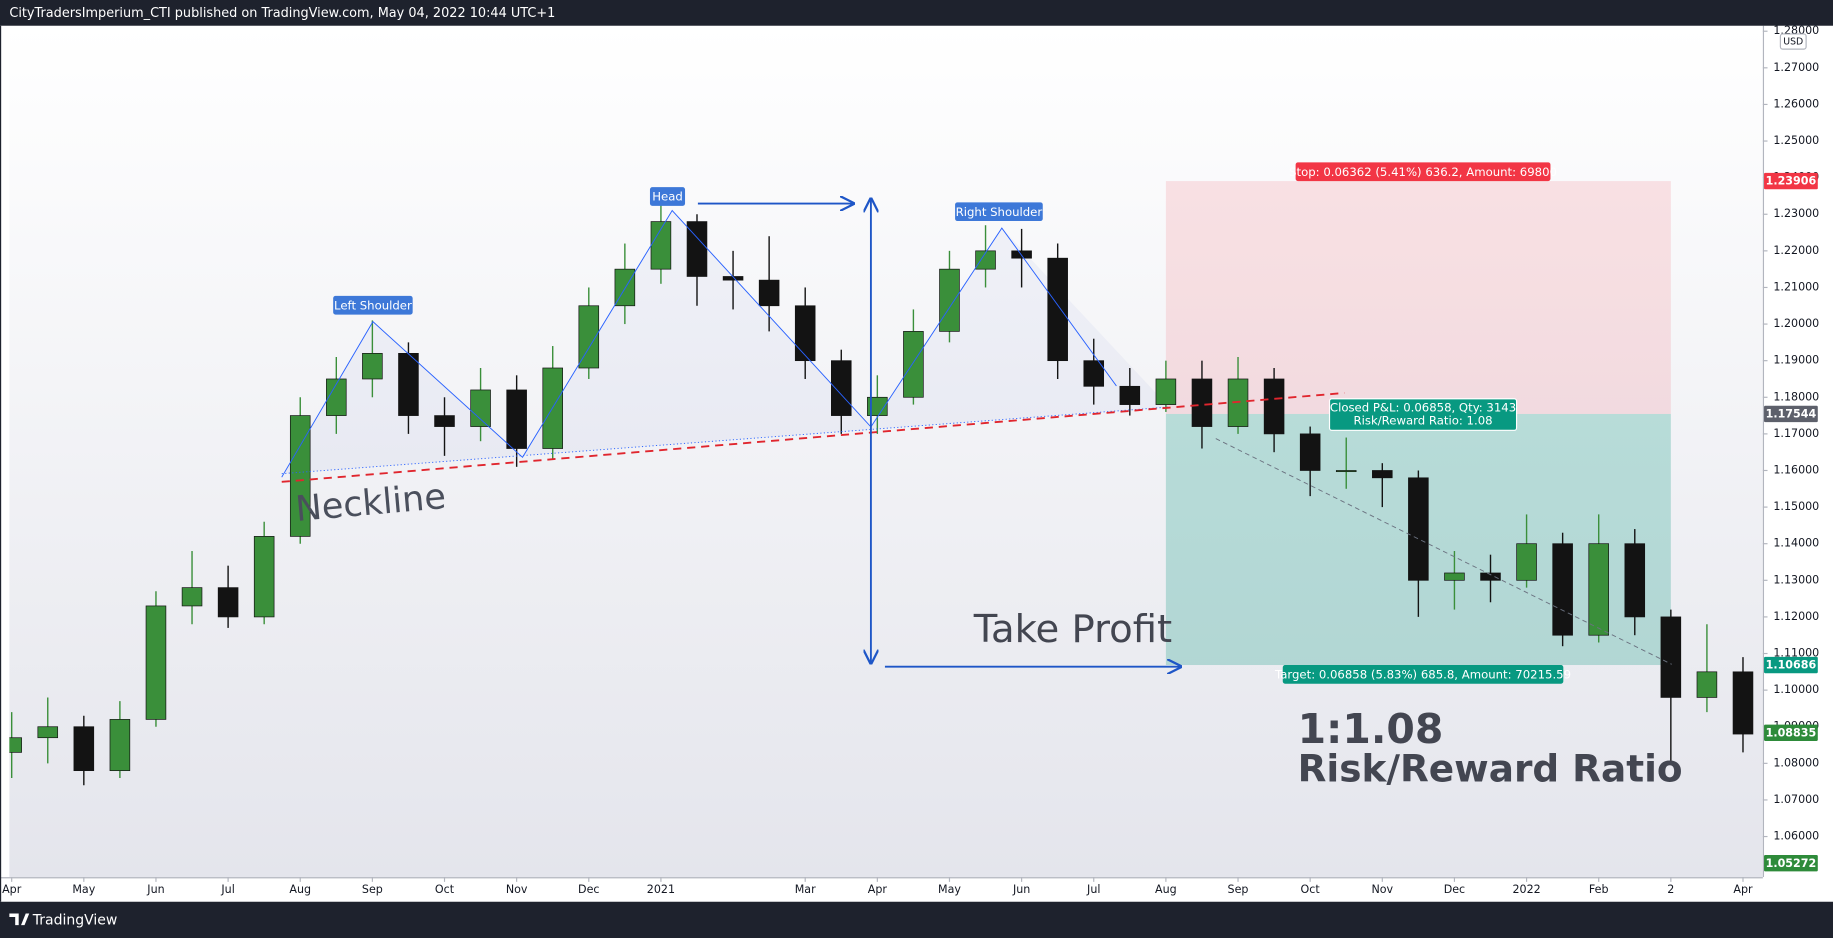 This screenshot has width=1833, height=938. Describe the element at coordinates (1599, 889) in the screenshot. I see `x-tick-label: Feb` at that location.